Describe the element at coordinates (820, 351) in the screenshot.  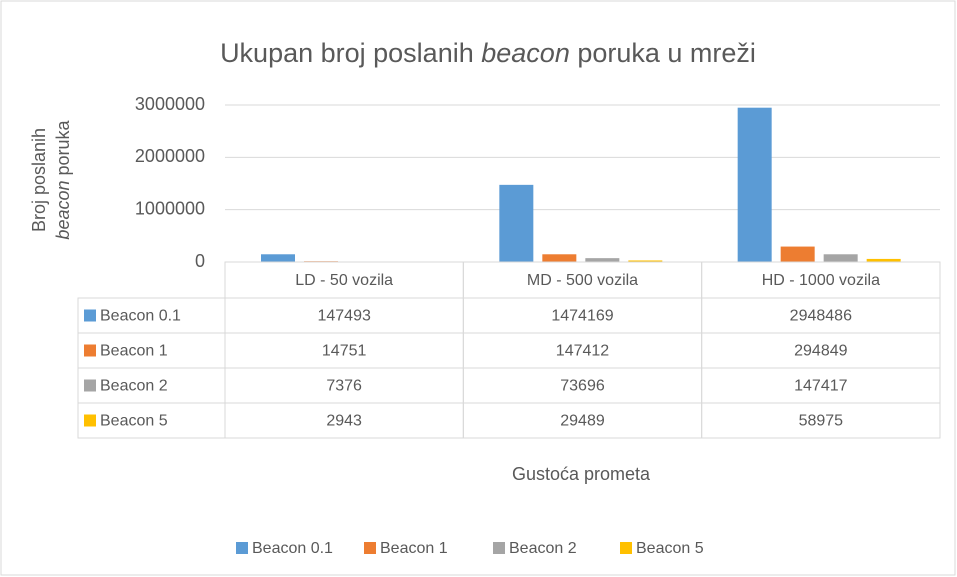
I see `table-value: 294849` at that location.